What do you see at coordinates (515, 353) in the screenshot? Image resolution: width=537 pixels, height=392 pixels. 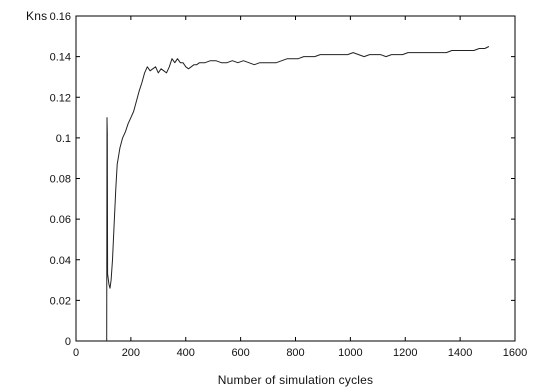 I see `x-tick-label: 1600` at bounding box center [515, 353].